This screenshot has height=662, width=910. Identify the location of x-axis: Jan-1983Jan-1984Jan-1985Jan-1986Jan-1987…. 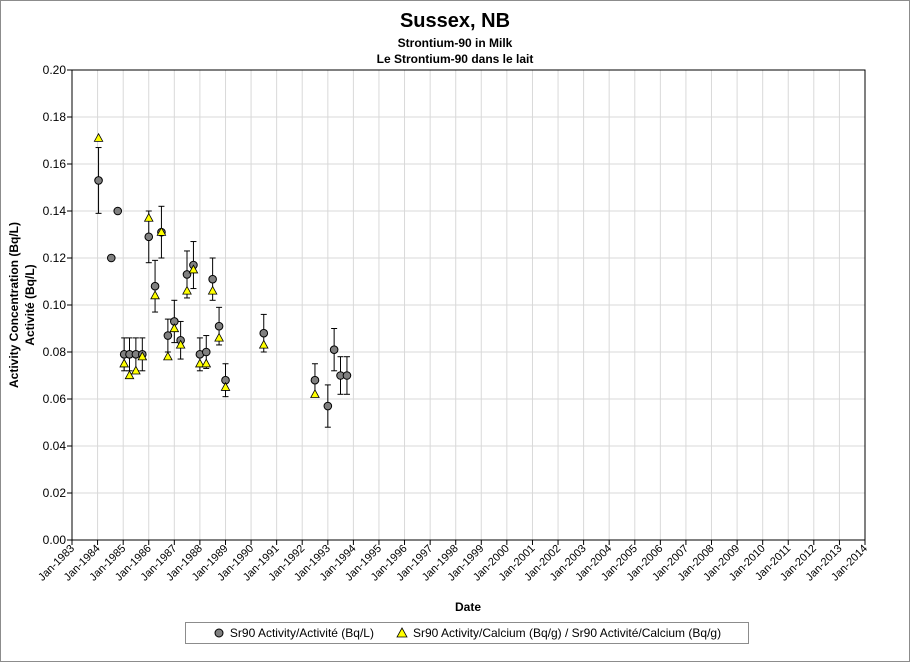
(453, 562).